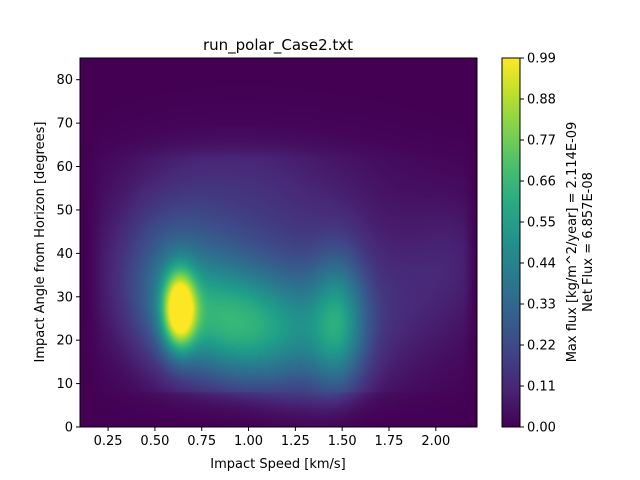 This screenshot has width=640, height=480. Describe the element at coordinates (154, 441) in the screenshot. I see `x-tick-label: 0.50` at that location.